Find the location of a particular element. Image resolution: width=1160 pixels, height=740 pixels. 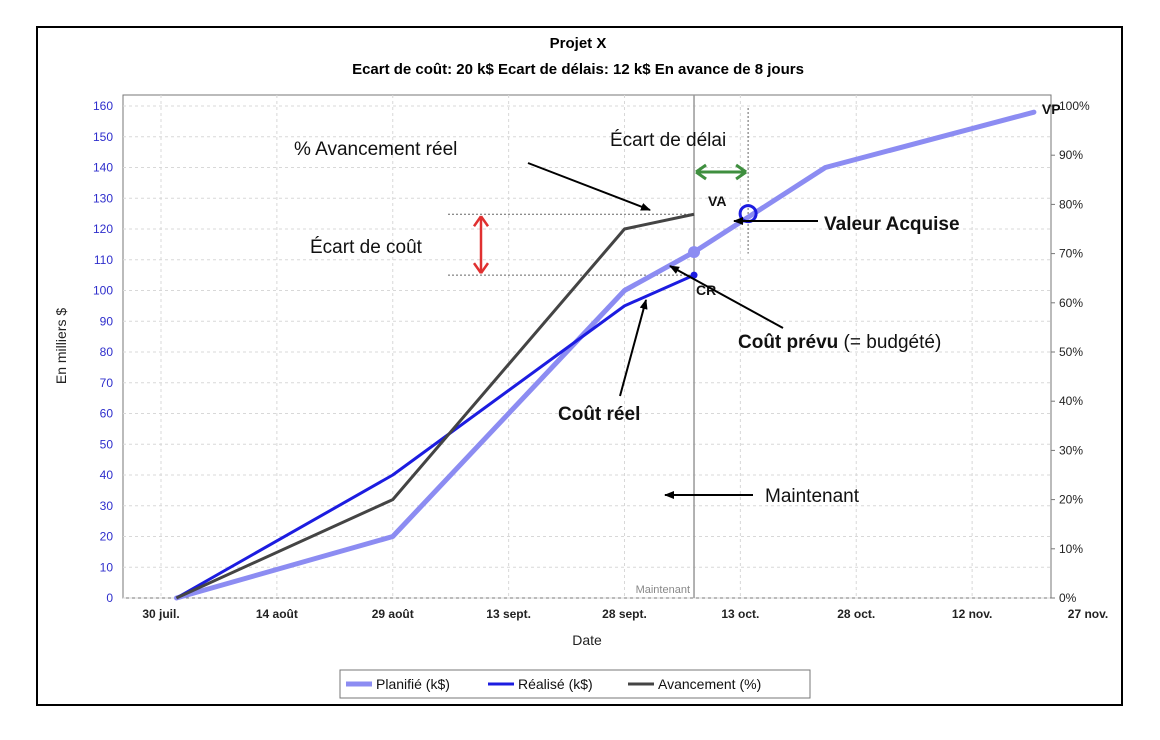

x-tick-label: 13 sept. is located at coordinates (508, 614).